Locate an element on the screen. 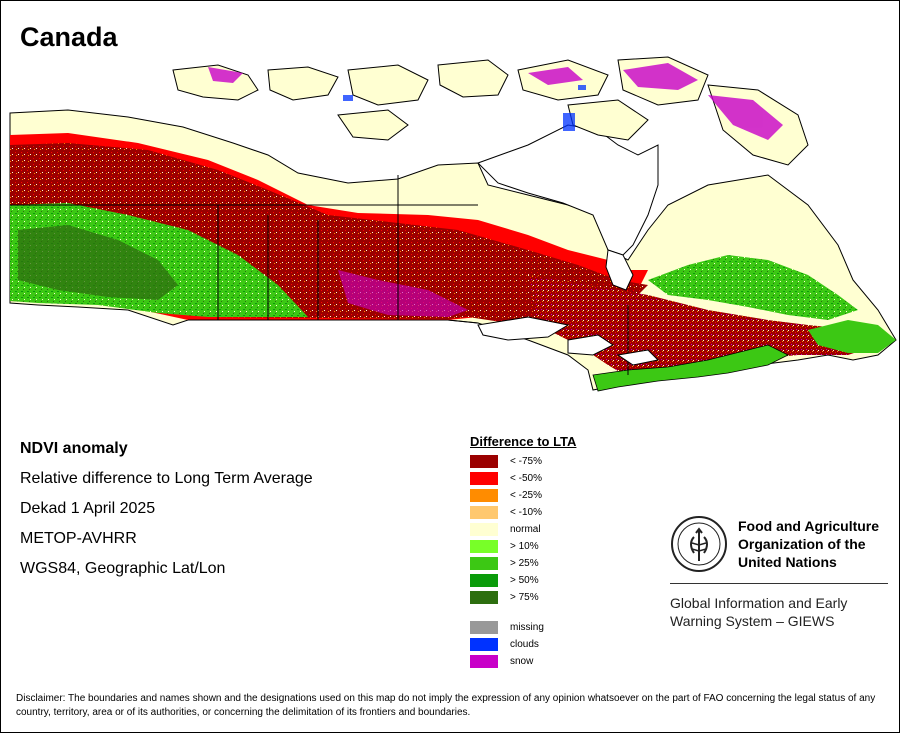 This screenshot has width=900, height=733. legend-item: missing is located at coordinates (523, 627).